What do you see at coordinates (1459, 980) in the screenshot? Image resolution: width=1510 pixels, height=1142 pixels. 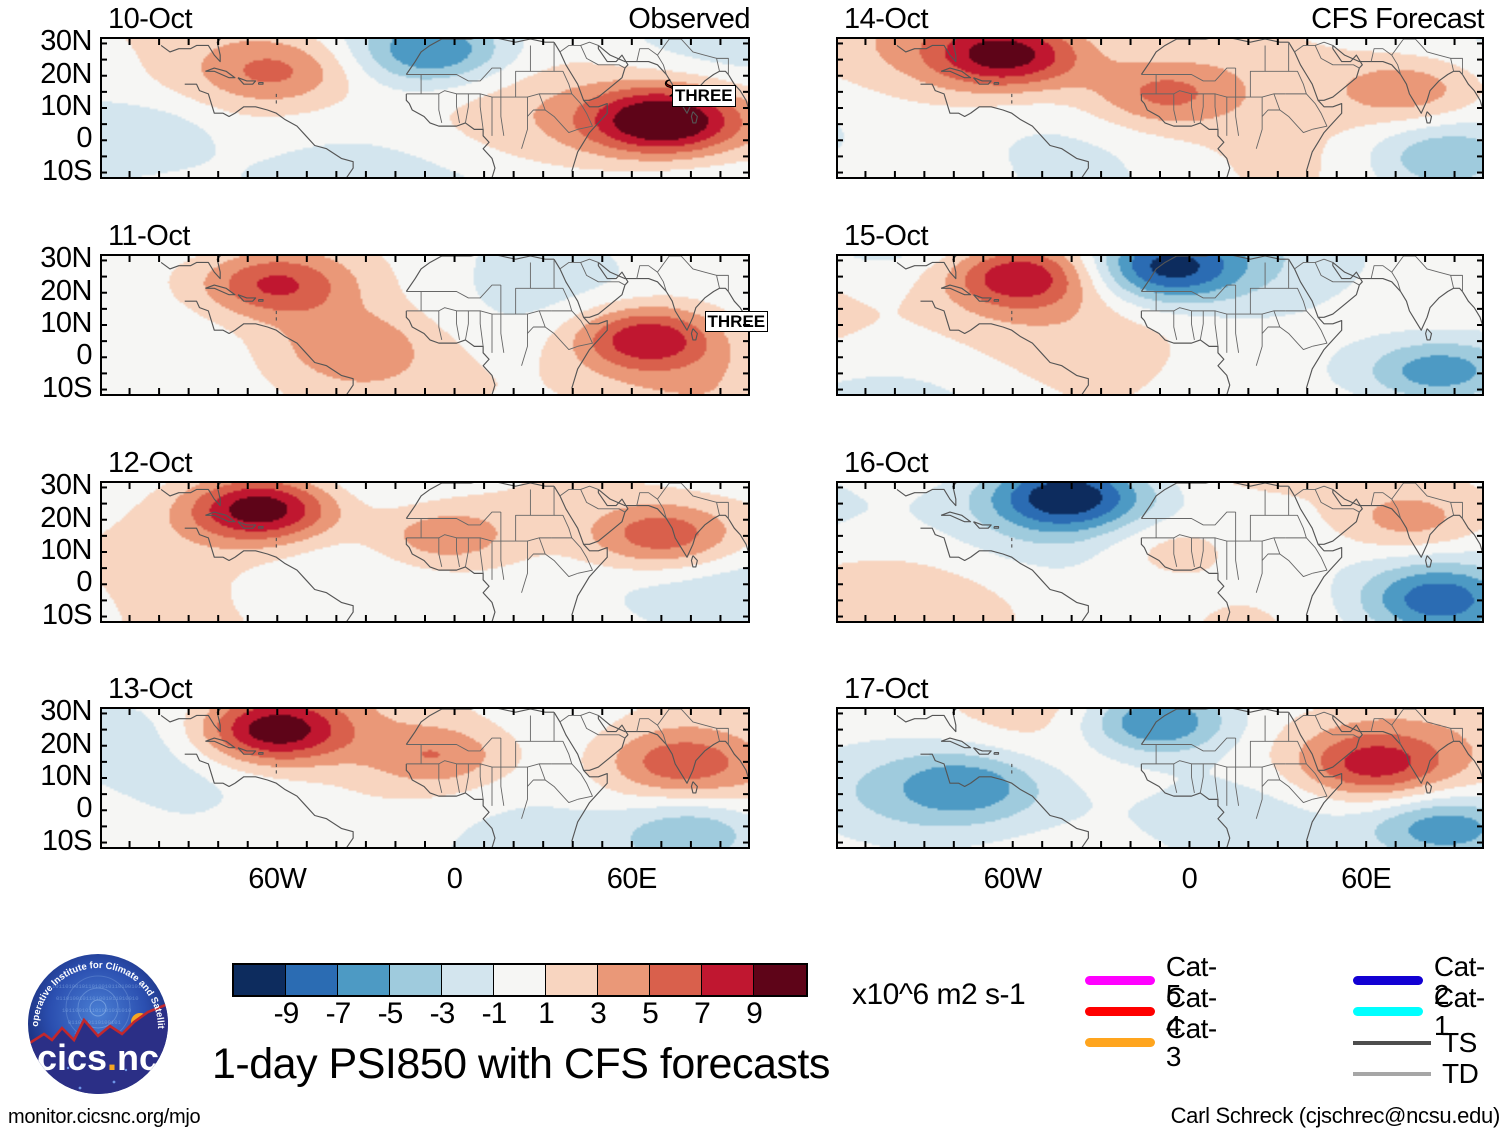 I see `legend-label: Cat-2` at bounding box center [1459, 980].